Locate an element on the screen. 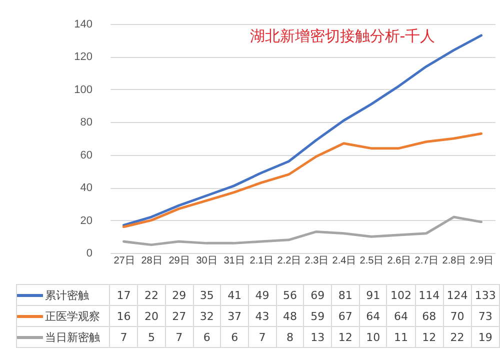  data-label: 67 is located at coordinates (346, 316).